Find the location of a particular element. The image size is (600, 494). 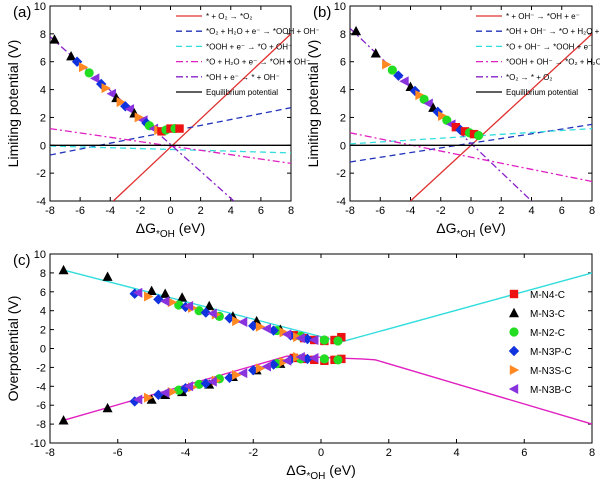

legend-entry: M-N3P-C is located at coordinates (551, 352).